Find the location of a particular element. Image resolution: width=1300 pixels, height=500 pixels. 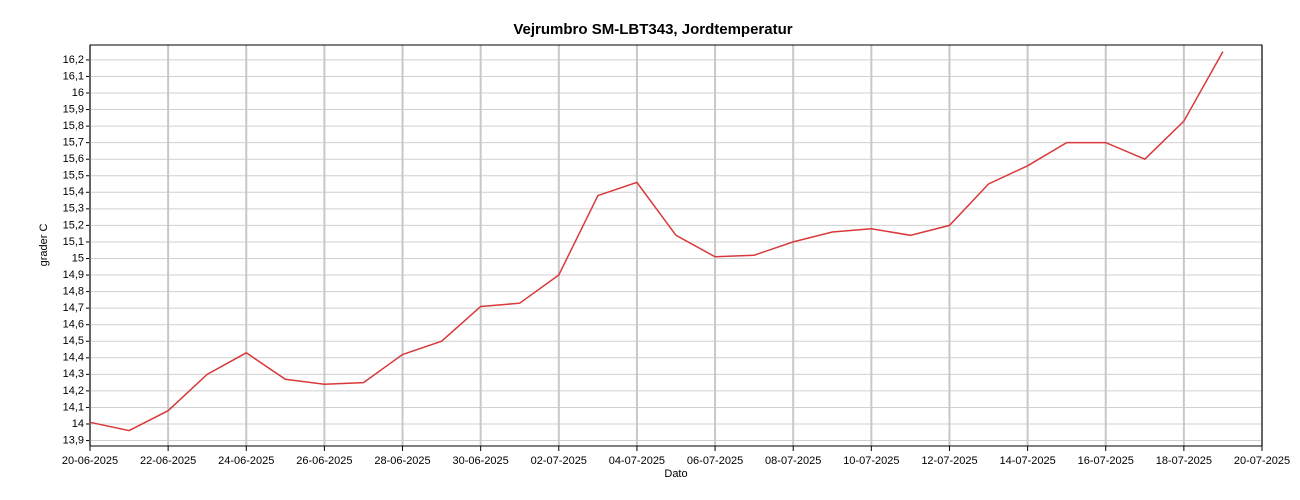

y-tick-label: 15,4 is located at coordinates (73, 192).